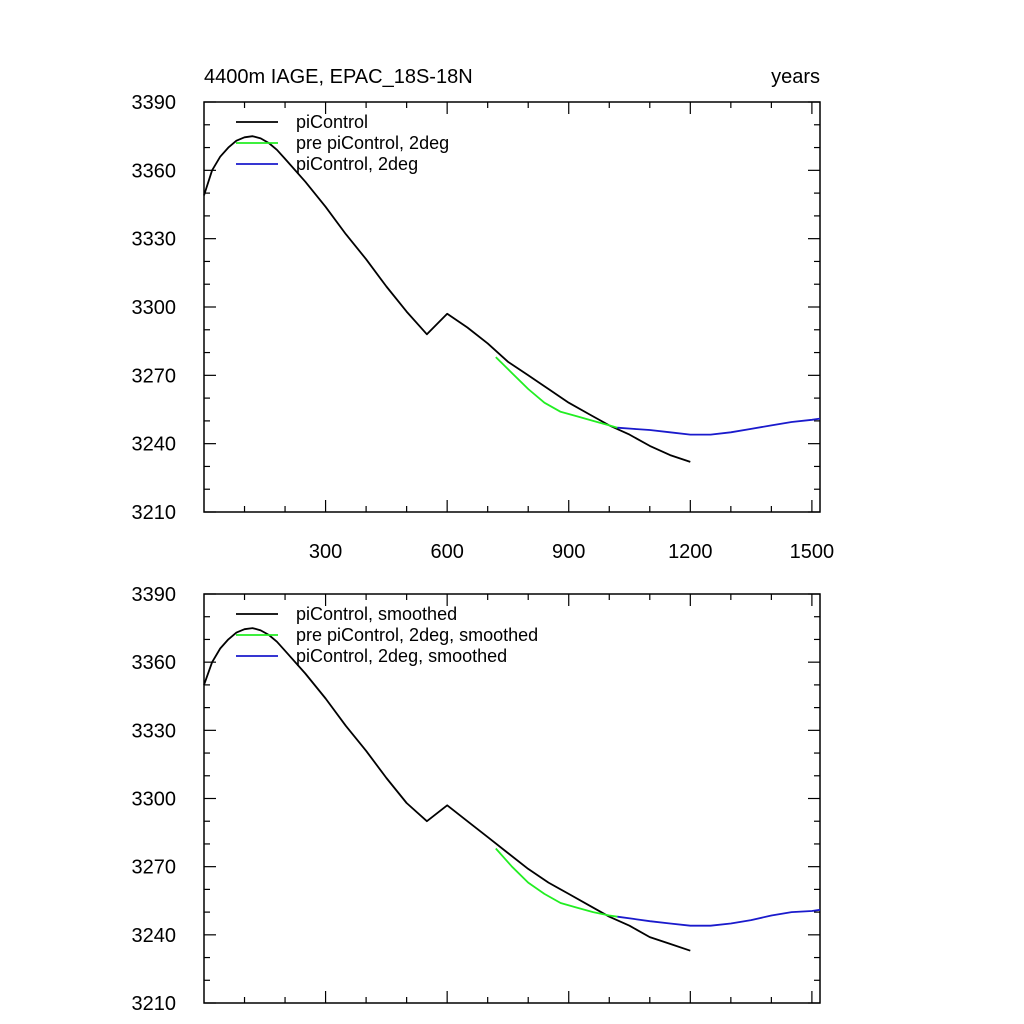  Describe the element at coordinates (338, 77) in the screenshot. I see `chart-title: 4400m IAGE, EPAC_18S-18N` at that location.